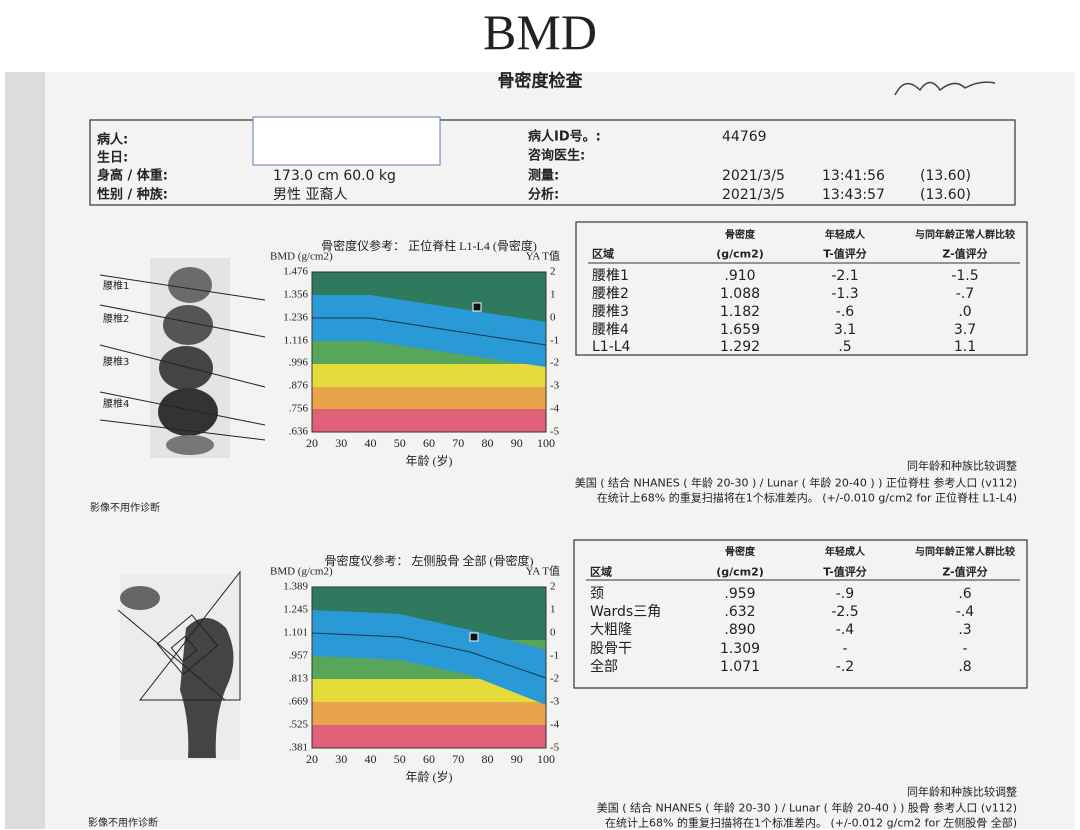  Describe the element at coordinates (610, 294) in the screenshot. I see `table-cell: 腰椎2` at that location.